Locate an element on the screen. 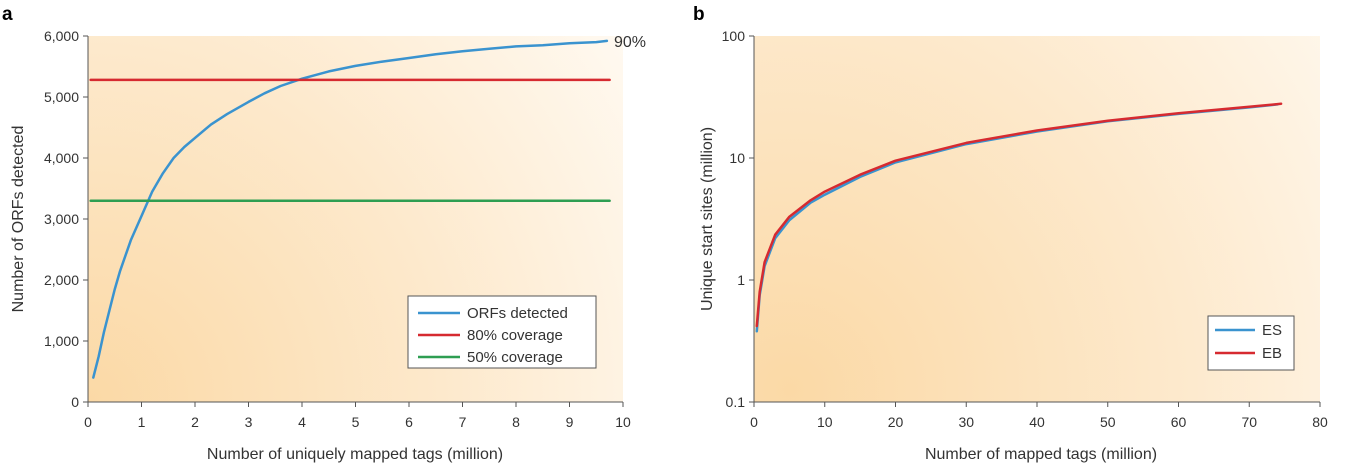 The height and width of the screenshot is (472, 1346). y-tick-label-b-1: 1 is located at coordinates (741, 280).